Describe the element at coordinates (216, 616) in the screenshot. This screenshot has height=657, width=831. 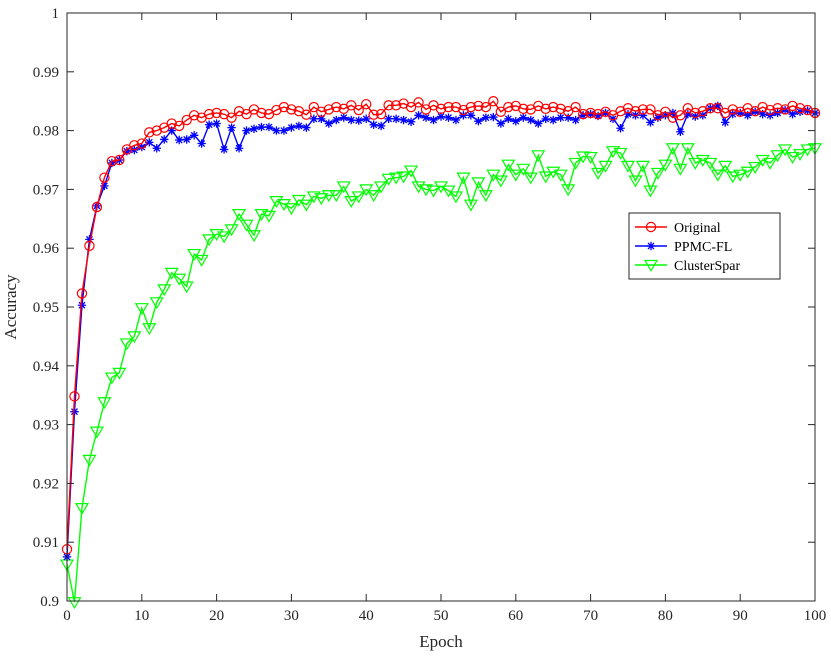
I see `x-tick-label: 20` at that location.